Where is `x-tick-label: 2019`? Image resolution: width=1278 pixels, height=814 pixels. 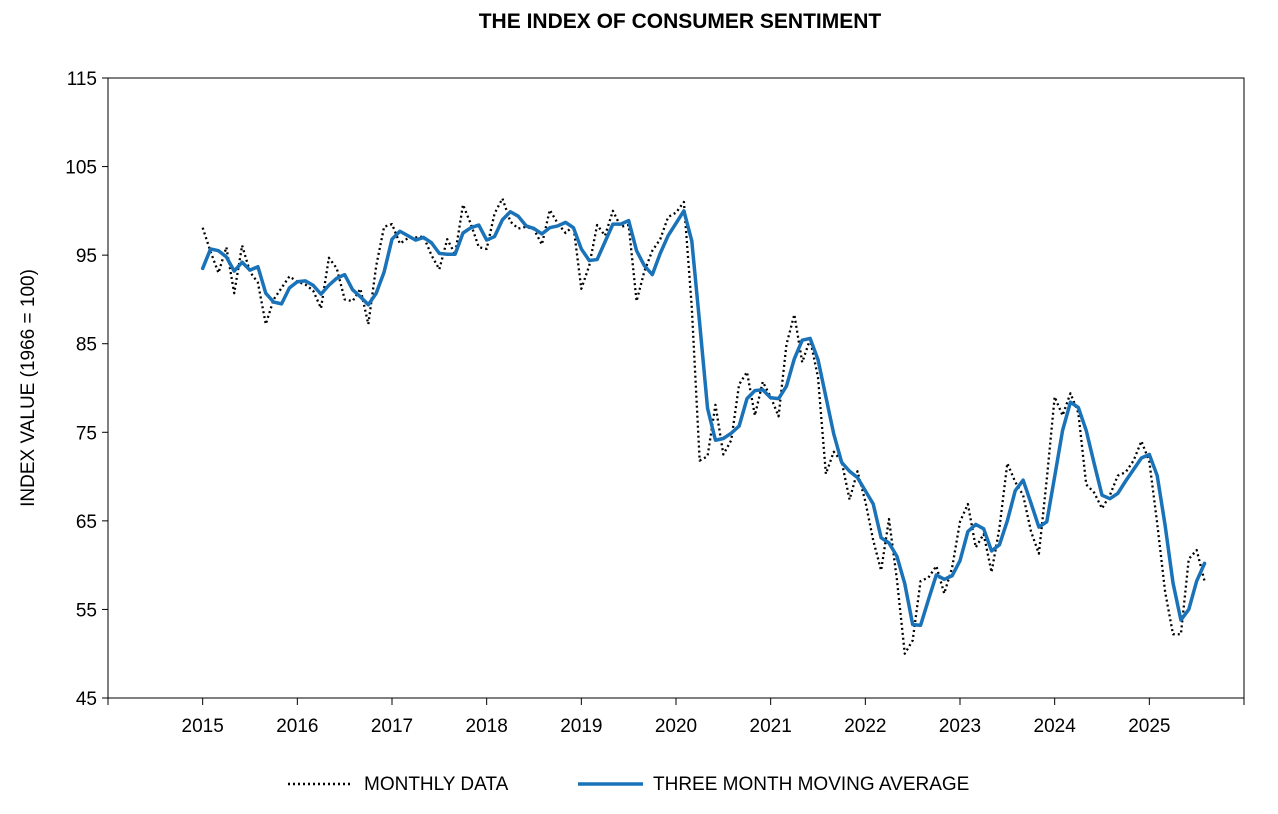
x-tick-label: 2019 is located at coordinates (581, 726).